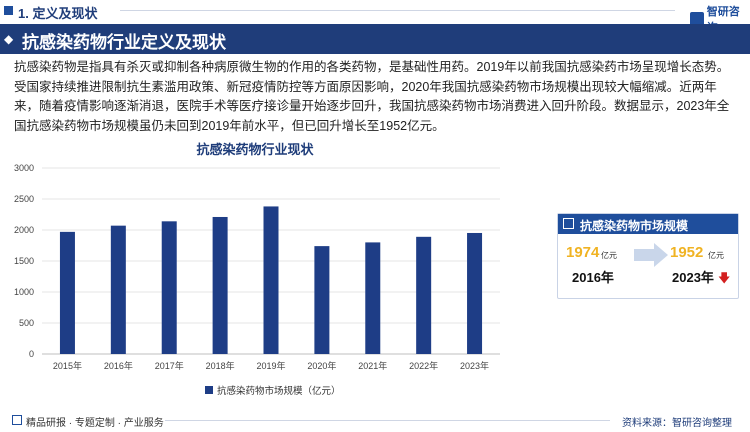  What do you see at coordinates (397, 10) in the screenshot?
I see `top-divider` at bounding box center [397, 10].